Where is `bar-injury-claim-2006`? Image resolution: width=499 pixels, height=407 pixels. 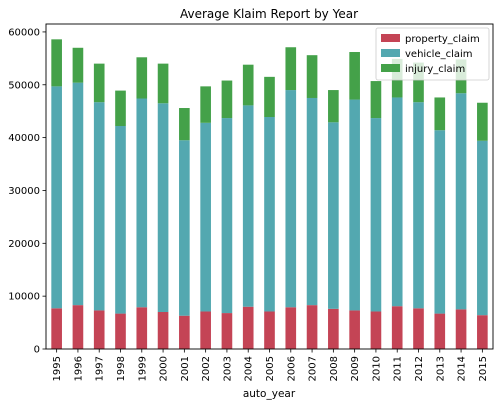 bar-injury-claim-2006 is located at coordinates (291, 69).